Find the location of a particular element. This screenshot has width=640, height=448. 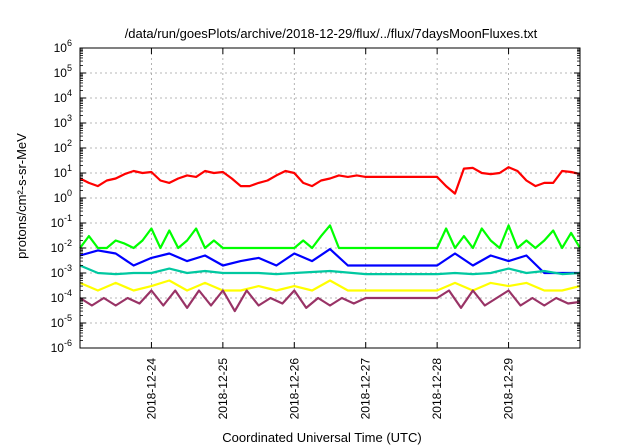

x-tick-label: 2018-12-27 is located at coordinates (366, 389).